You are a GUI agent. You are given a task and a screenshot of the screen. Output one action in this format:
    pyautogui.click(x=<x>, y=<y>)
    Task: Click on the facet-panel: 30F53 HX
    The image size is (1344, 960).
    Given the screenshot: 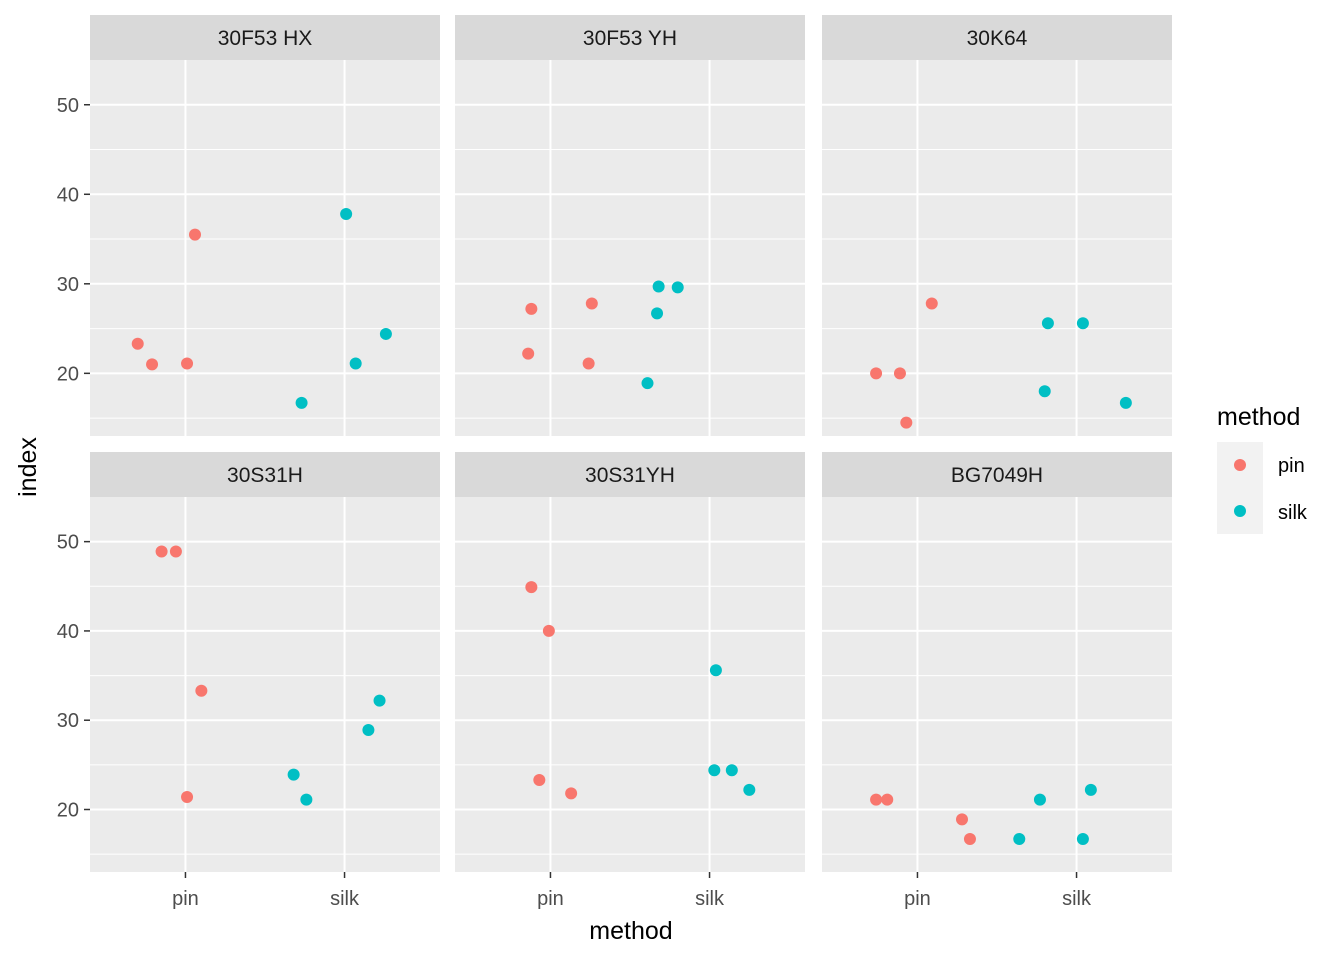 What is the action you would take?
    pyautogui.click(x=265, y=225)
    